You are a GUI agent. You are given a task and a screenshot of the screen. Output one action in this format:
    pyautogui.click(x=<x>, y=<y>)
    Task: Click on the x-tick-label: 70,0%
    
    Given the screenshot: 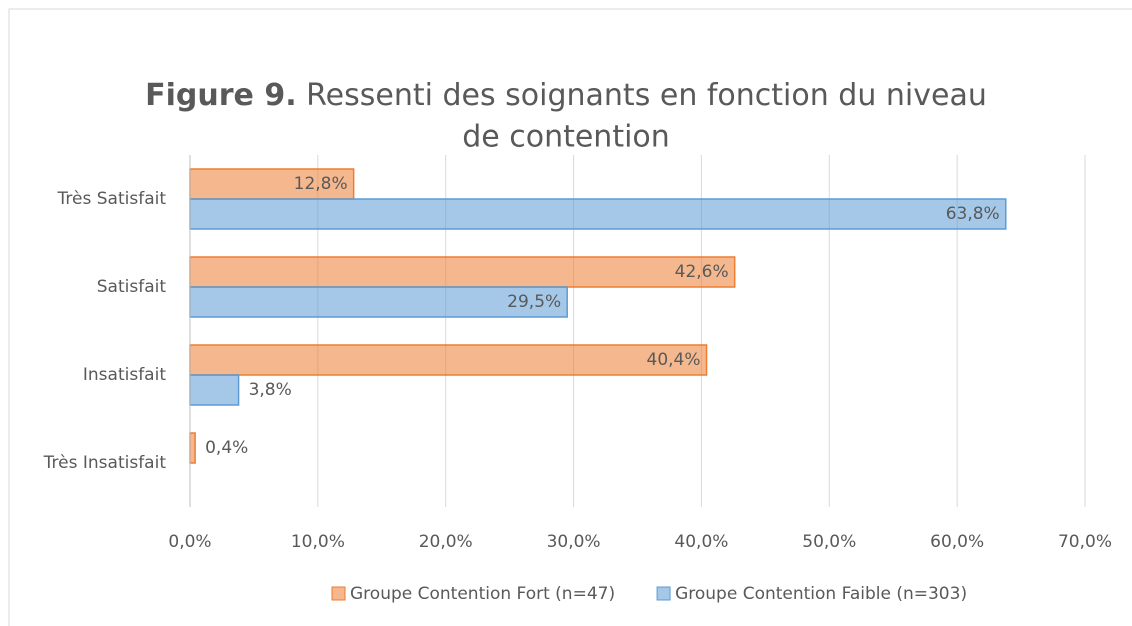 What is the action you would take?
    pyautogui.click(x=1085, y=542)
    